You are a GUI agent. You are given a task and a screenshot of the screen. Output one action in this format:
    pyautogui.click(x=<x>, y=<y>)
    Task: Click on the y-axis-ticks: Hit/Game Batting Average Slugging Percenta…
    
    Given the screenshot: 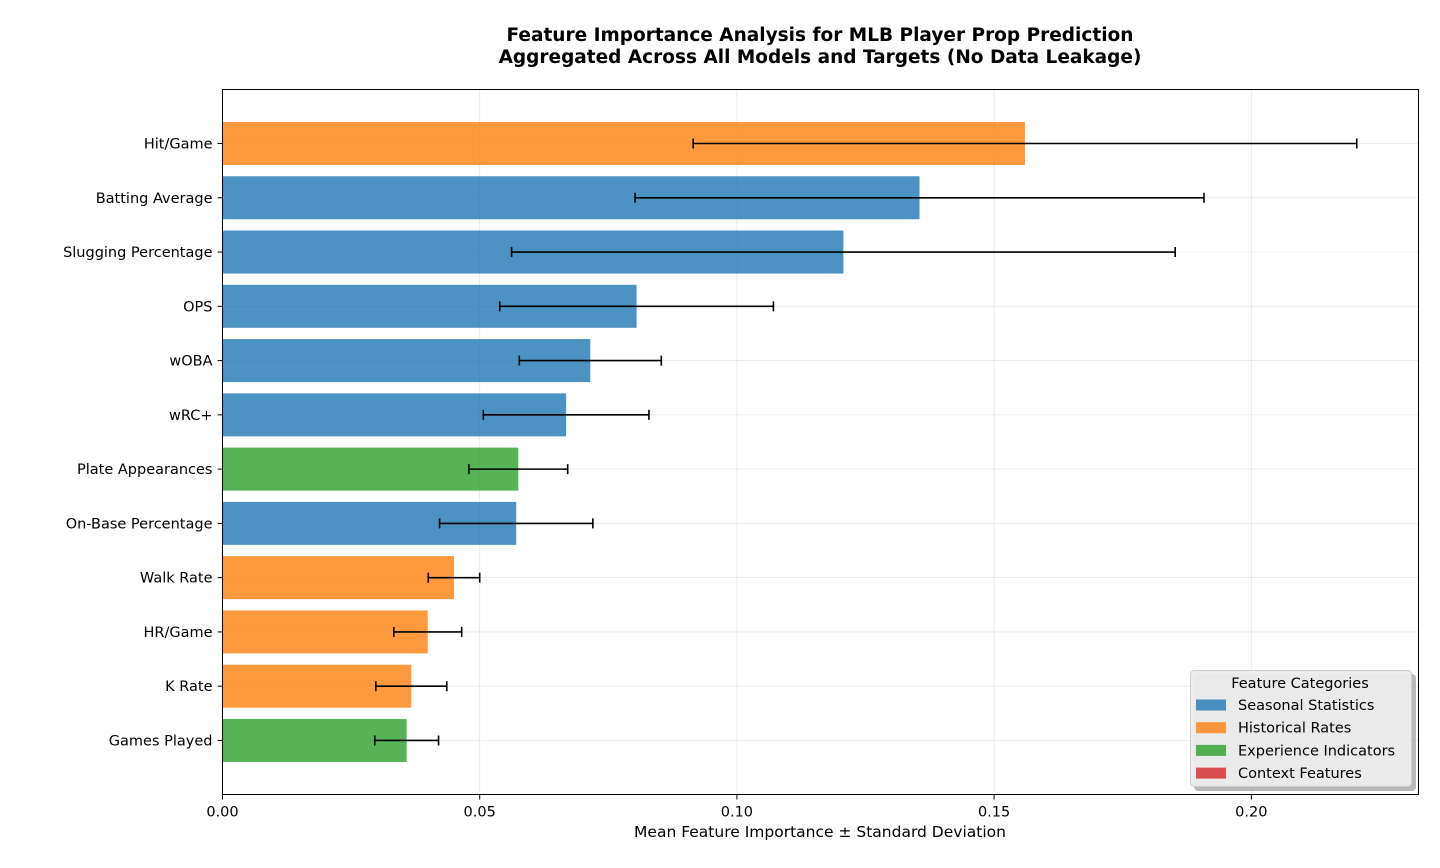 What is the action you would take?
    pyautogui.click(x=143, y=443)
    